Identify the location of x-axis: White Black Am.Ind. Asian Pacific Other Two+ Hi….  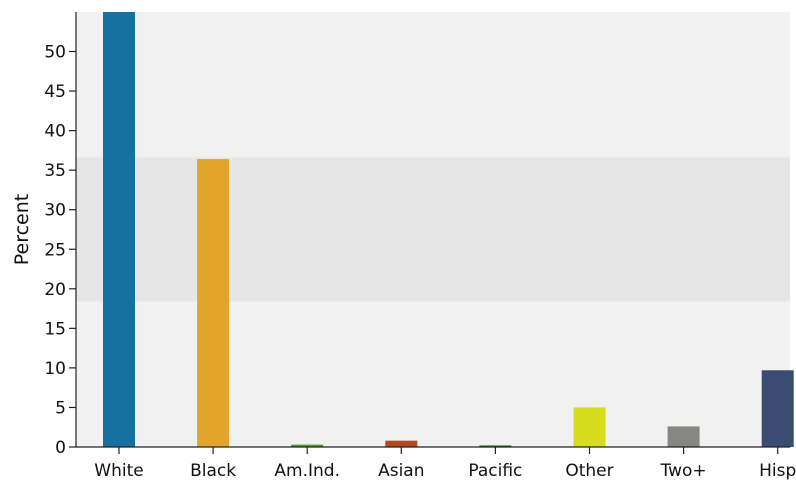
(436, 463).